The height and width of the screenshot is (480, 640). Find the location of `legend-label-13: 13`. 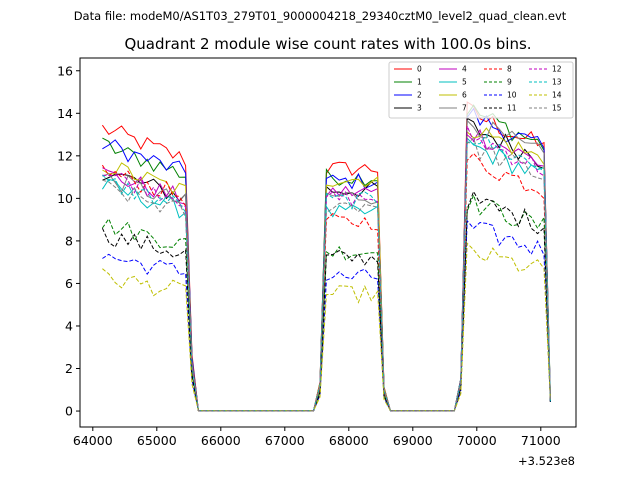

legend-label-13: 13 is located at coordinates (557, 82).